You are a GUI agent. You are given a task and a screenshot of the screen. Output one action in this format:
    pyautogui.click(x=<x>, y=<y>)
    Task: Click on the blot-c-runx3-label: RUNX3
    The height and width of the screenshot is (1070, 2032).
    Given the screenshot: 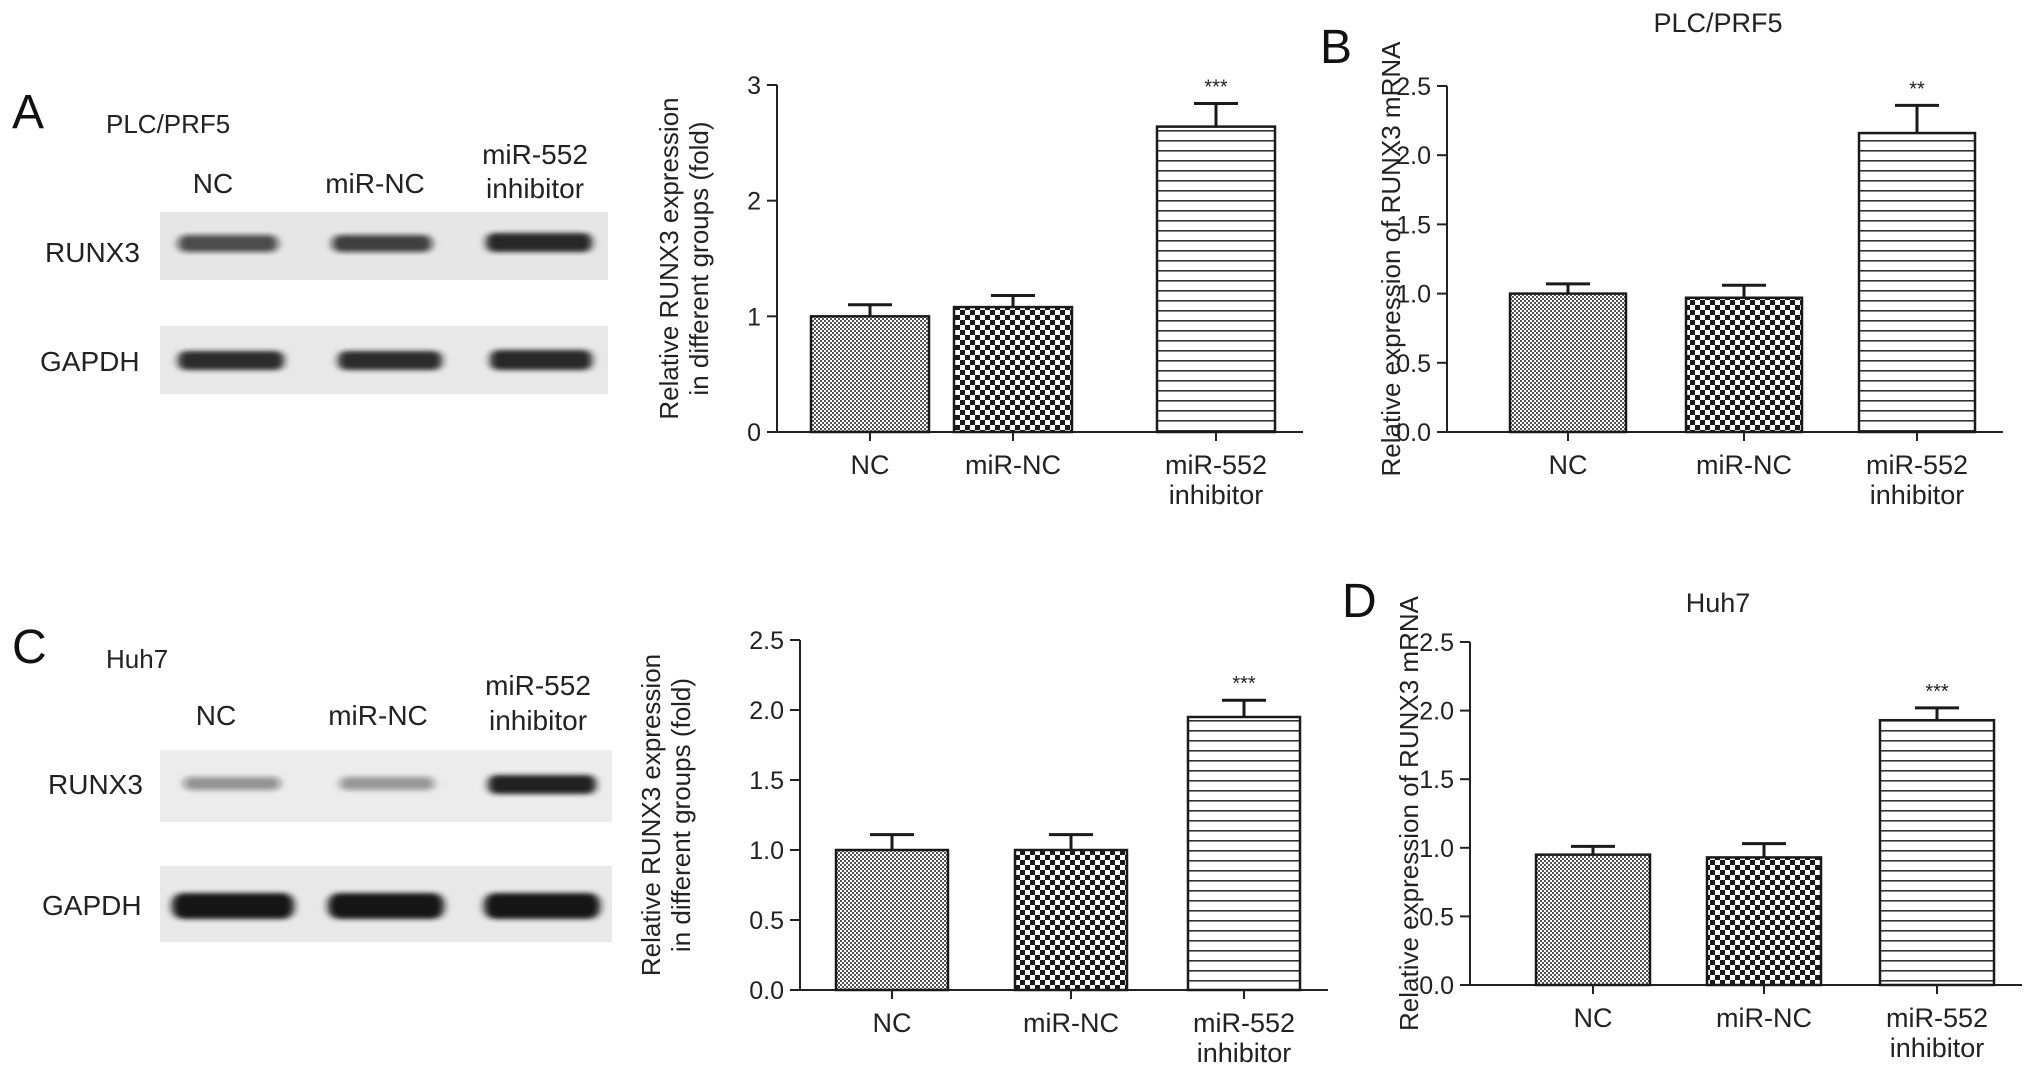 What is the action you would take?
    pyautogui.click(x=95, y=784)
    